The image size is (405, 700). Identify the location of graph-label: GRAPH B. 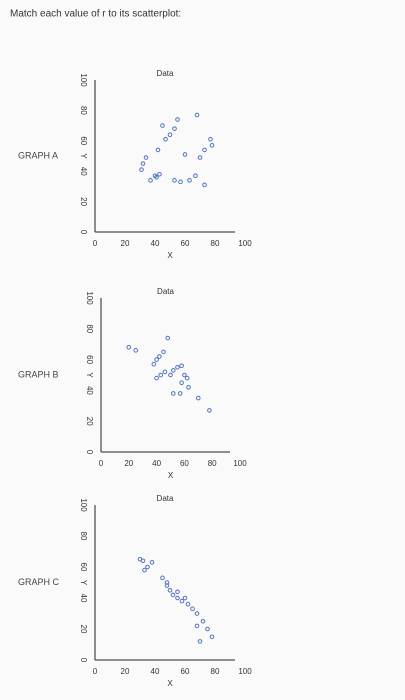
(38, 374).